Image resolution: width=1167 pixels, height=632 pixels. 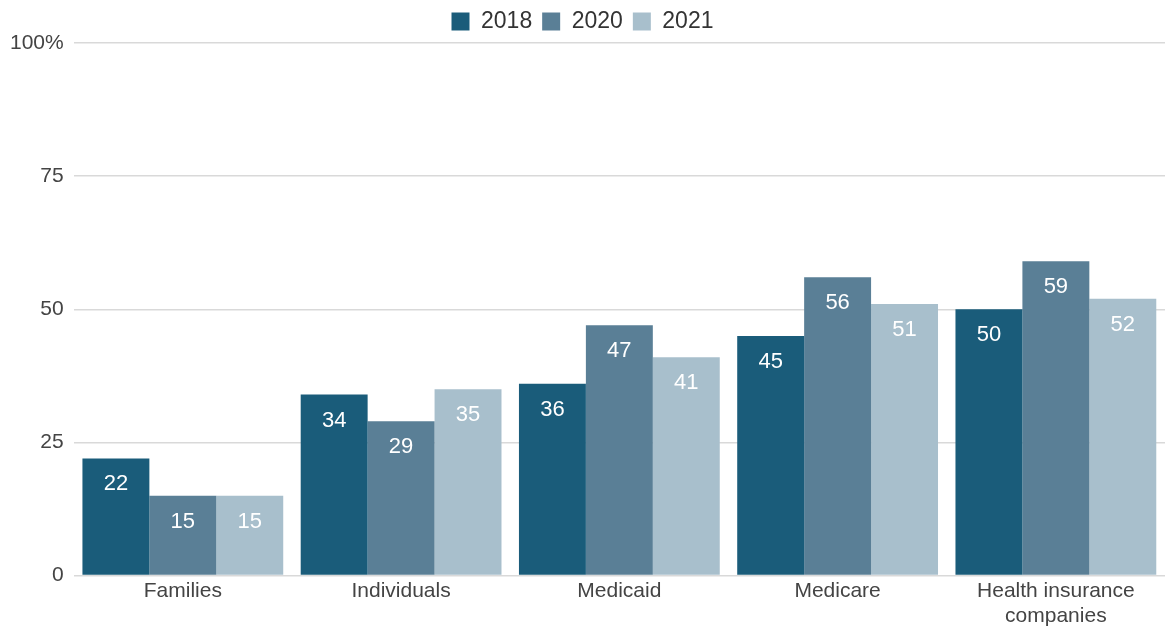 What do you see at coordinates (619, 589) in the screenshot?
I see `x-tick-label: Medicaid` at bounding box center [619, 589].